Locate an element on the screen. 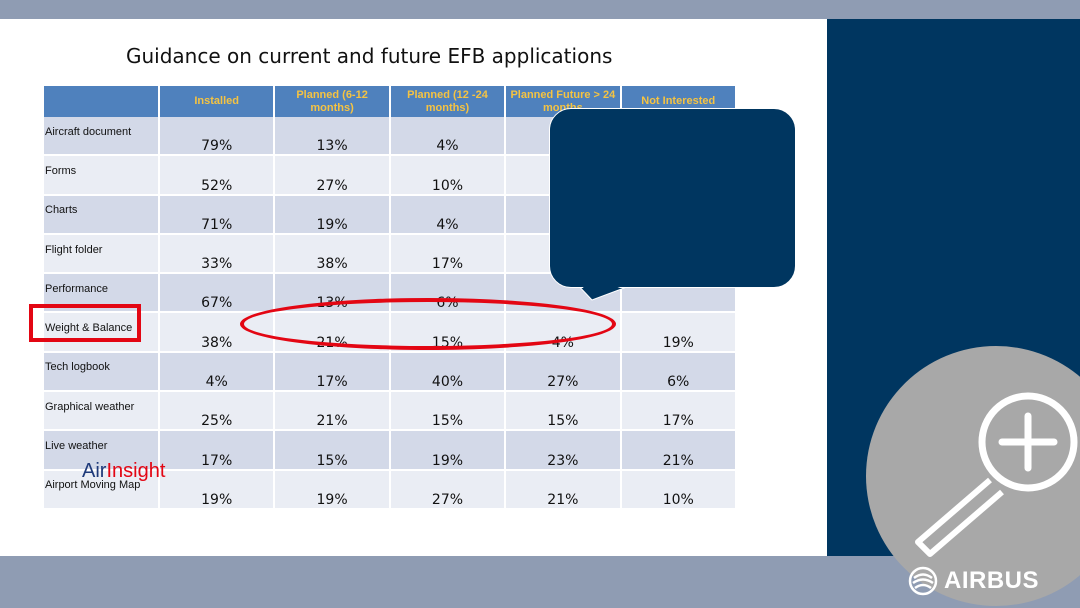 The image size is (1080, 608). logo-insight-text: Insight is located at coordinates (136, 471).